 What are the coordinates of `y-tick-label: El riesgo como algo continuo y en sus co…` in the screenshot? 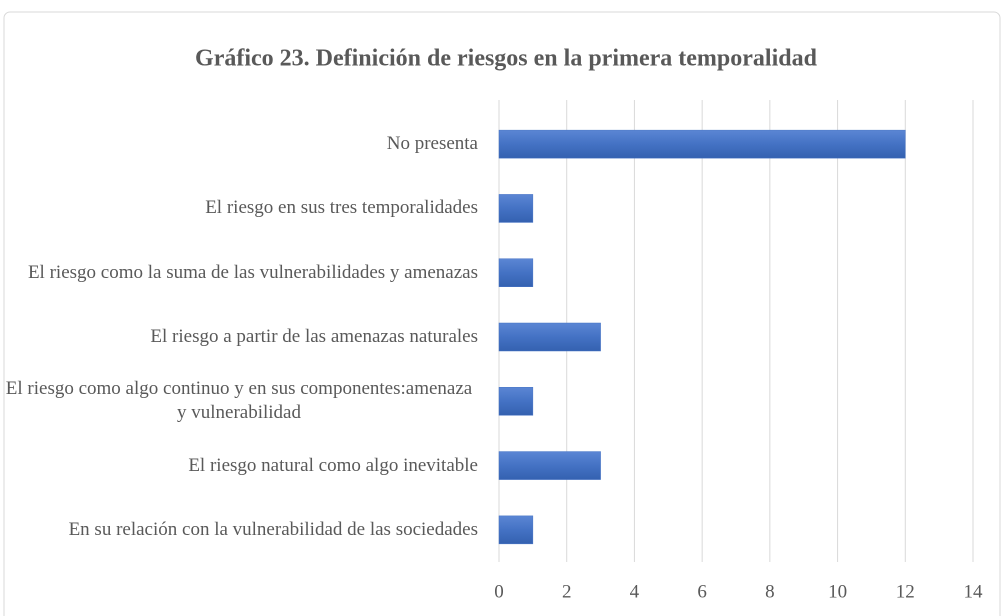 It's located at (239, 401).